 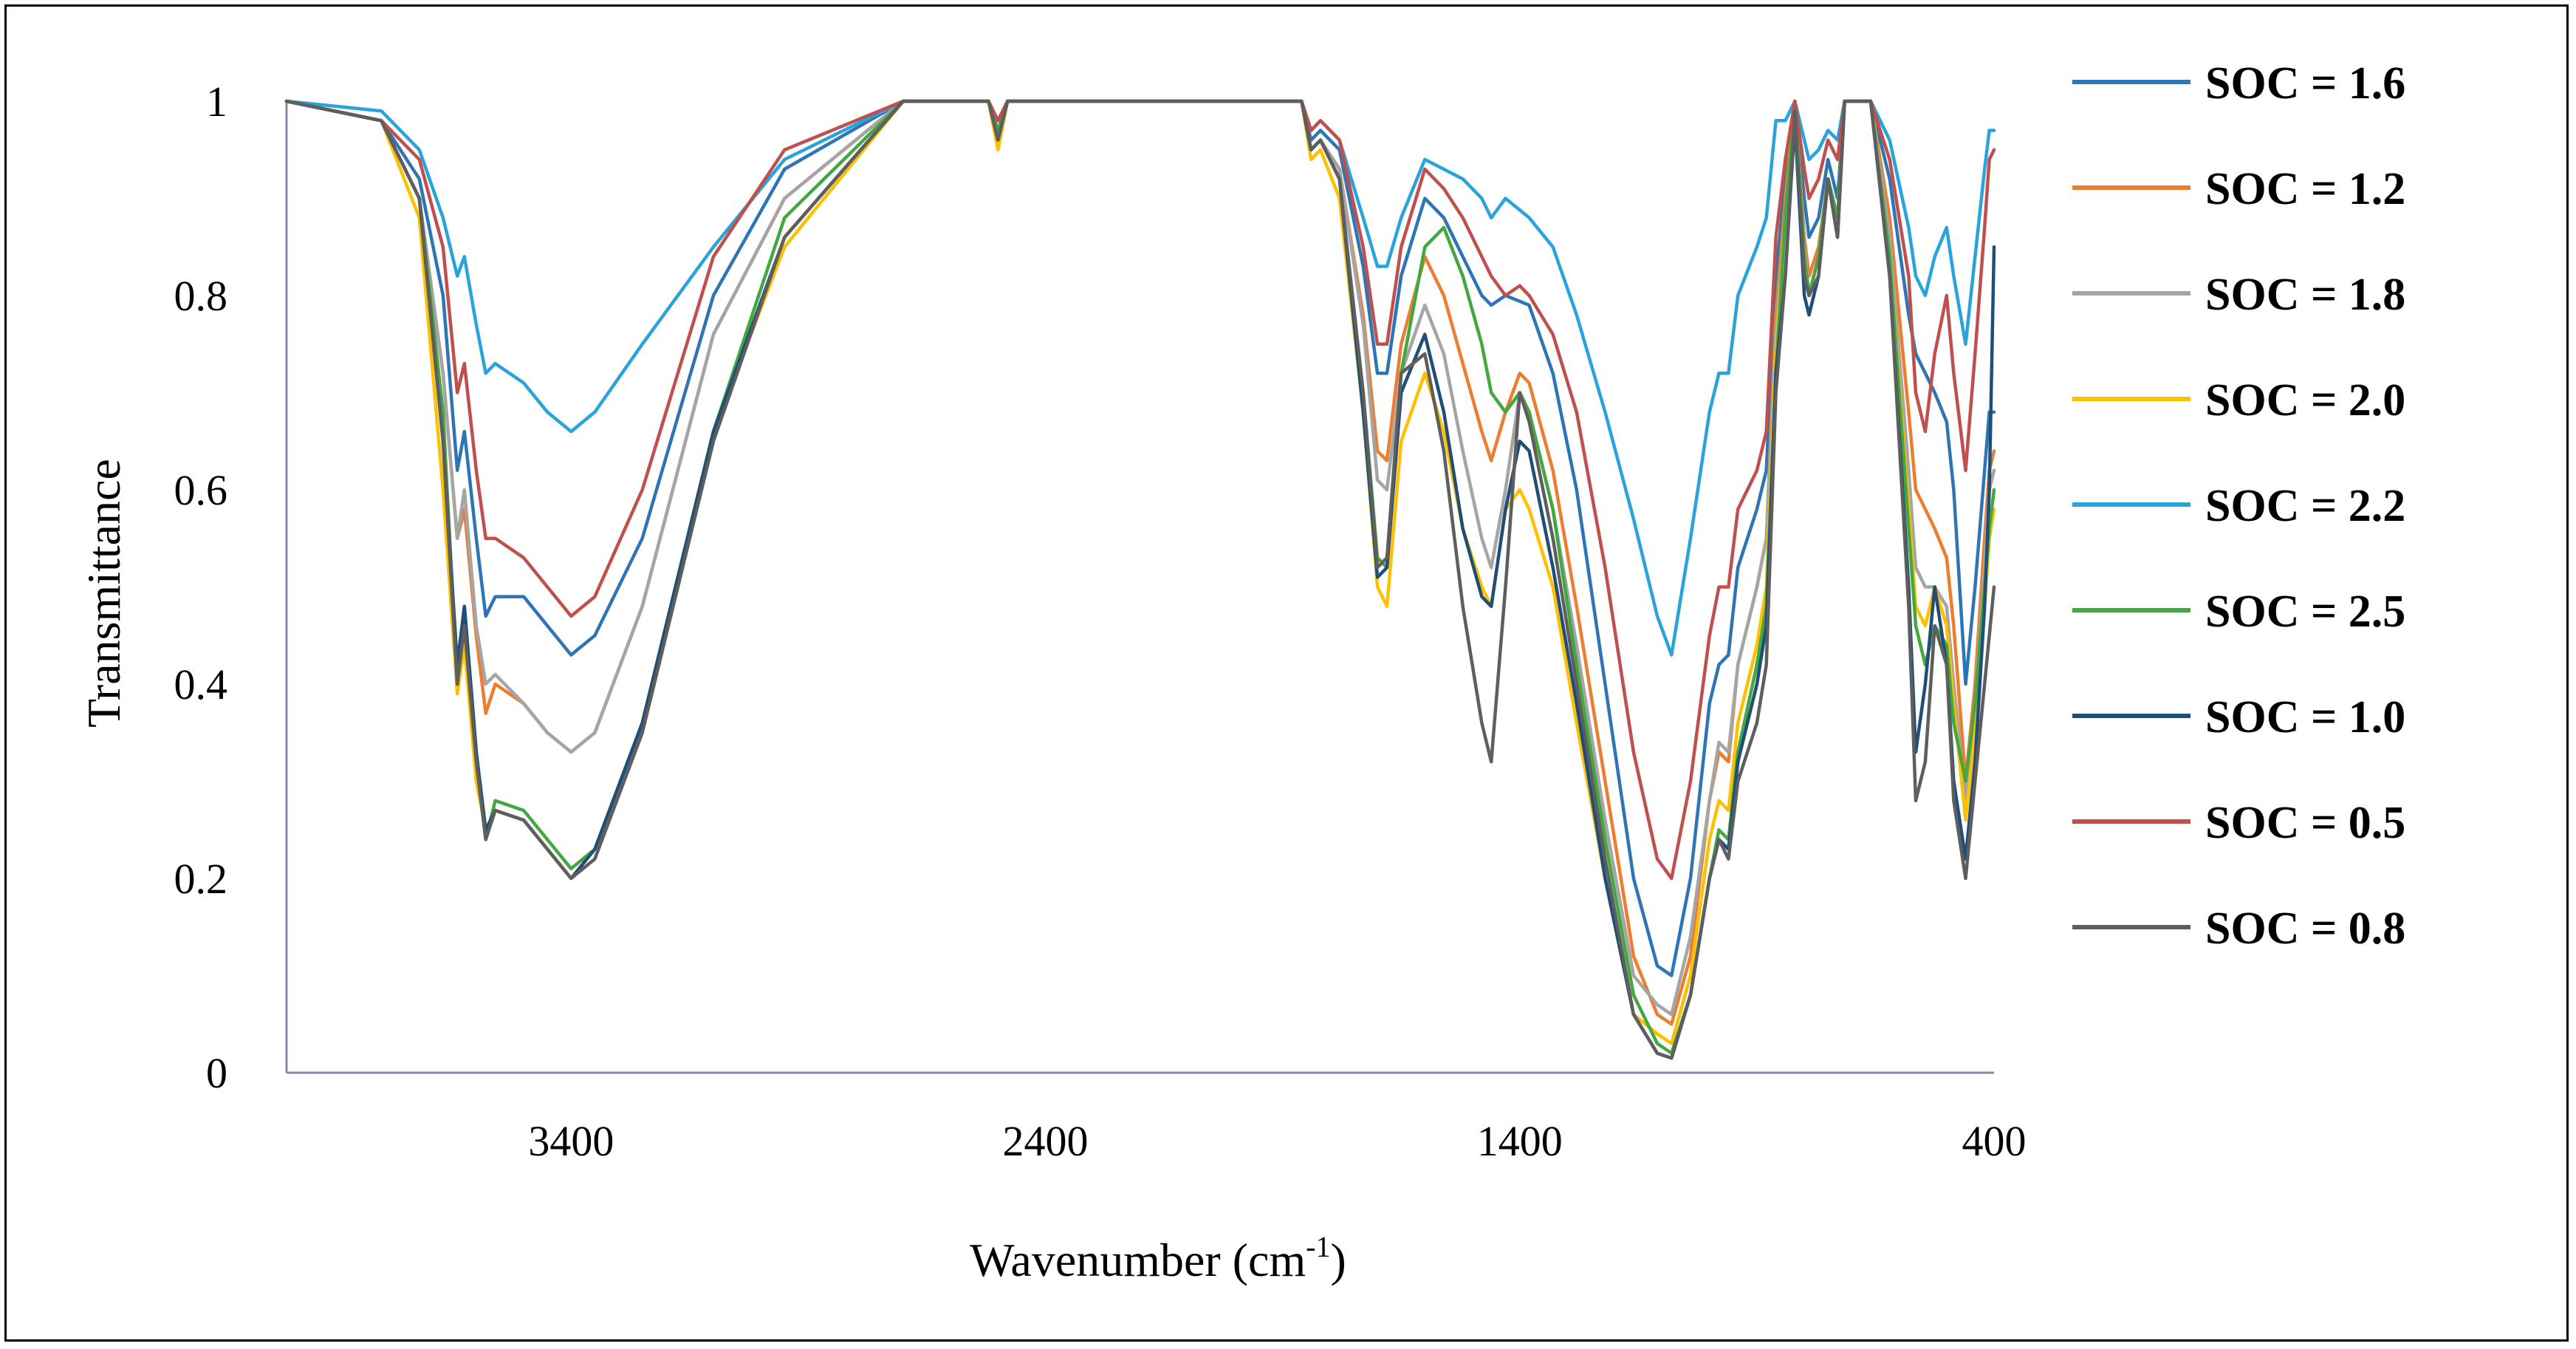 What do you see at coordinates (2305, 717) in the screenshot?
I see `legend-label: SOC = 1.0` at bounding box center [2305, 717].